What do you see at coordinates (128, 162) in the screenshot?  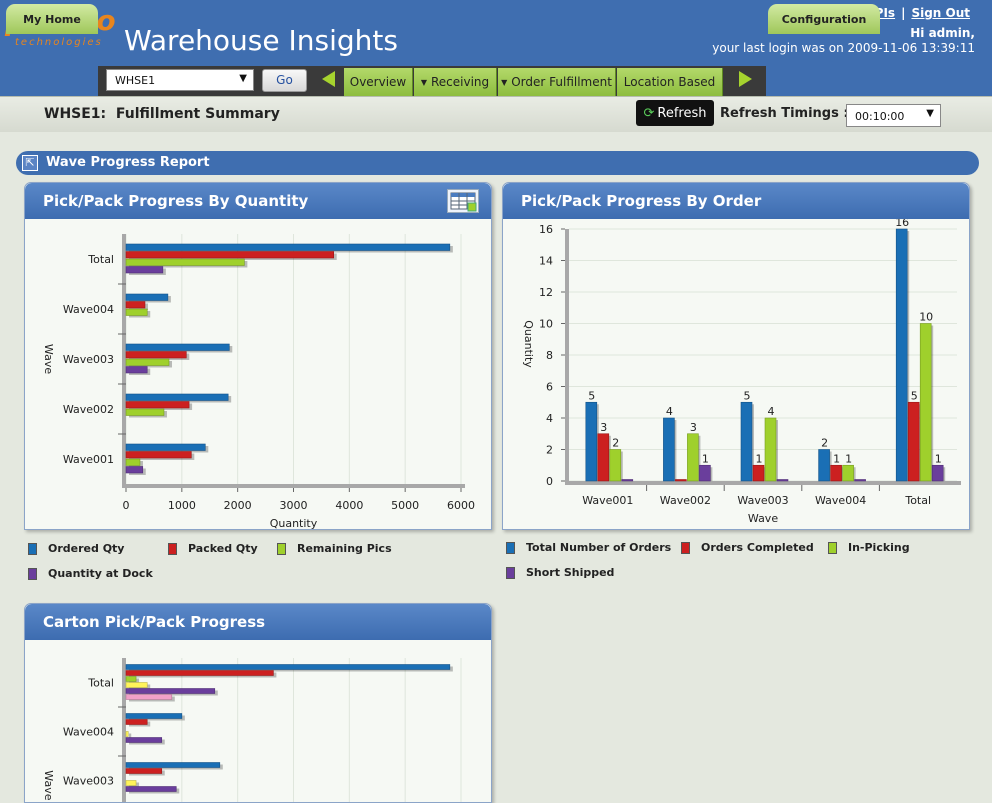 I see `wave-progress-title: Wave Progress Report` at bounding box center [128, 162].